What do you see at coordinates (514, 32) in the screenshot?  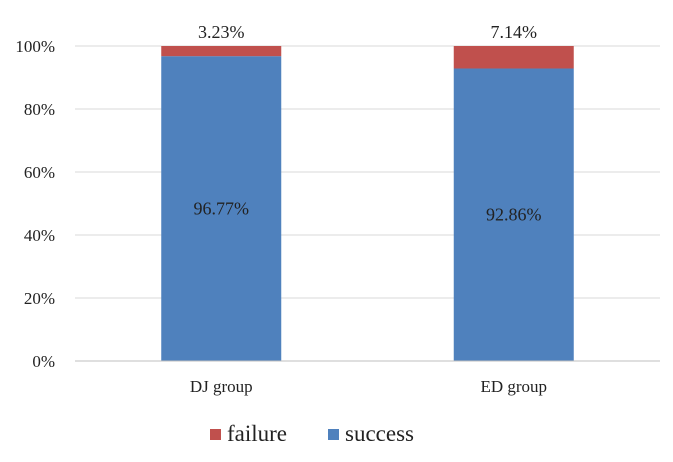 I see `data-label-failure: 7.14%` at bounding box center [514, 32].